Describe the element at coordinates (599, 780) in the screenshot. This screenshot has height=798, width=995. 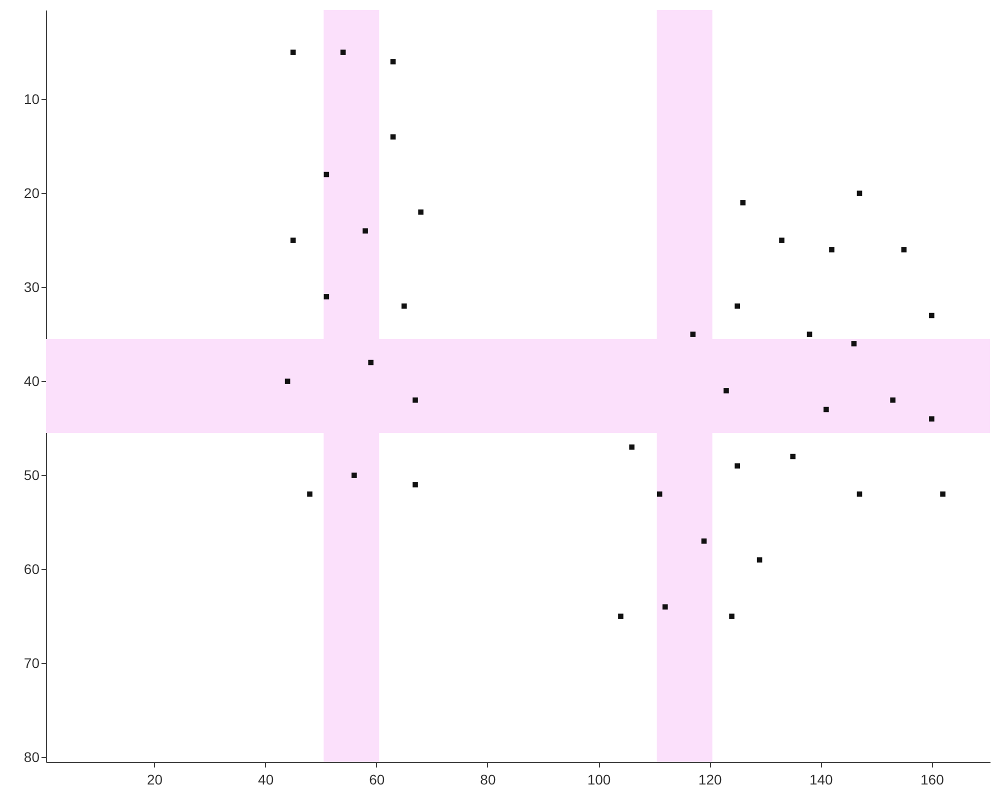
I see `x-tick-label: 100` at that location.